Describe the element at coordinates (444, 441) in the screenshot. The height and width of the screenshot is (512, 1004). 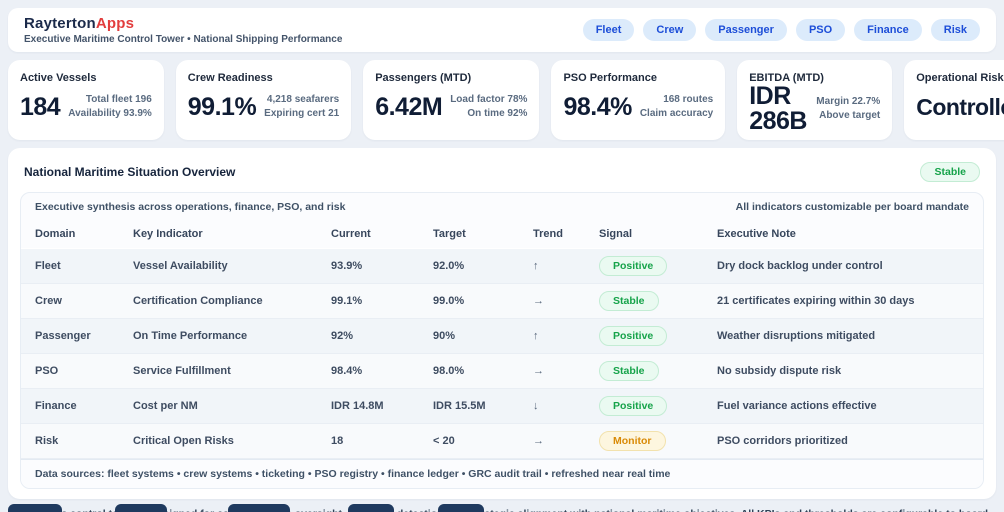
I see `cell-target: < 20` at that location.